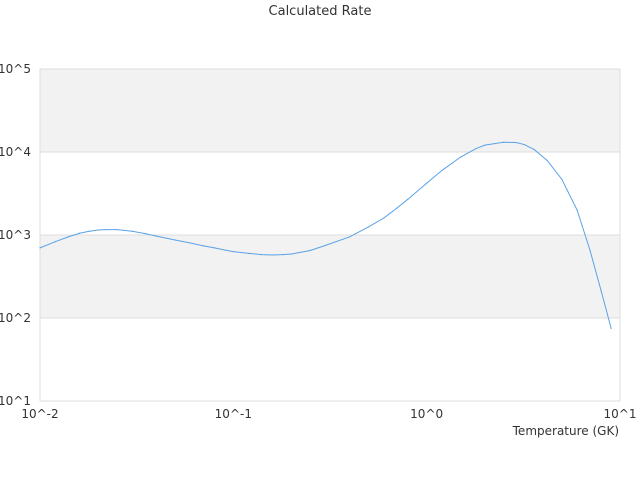  What do you see at coordinates (15, 69) in the screenshot?
I see `y-tick-label: 10^5` at bounding box center [15, 69].